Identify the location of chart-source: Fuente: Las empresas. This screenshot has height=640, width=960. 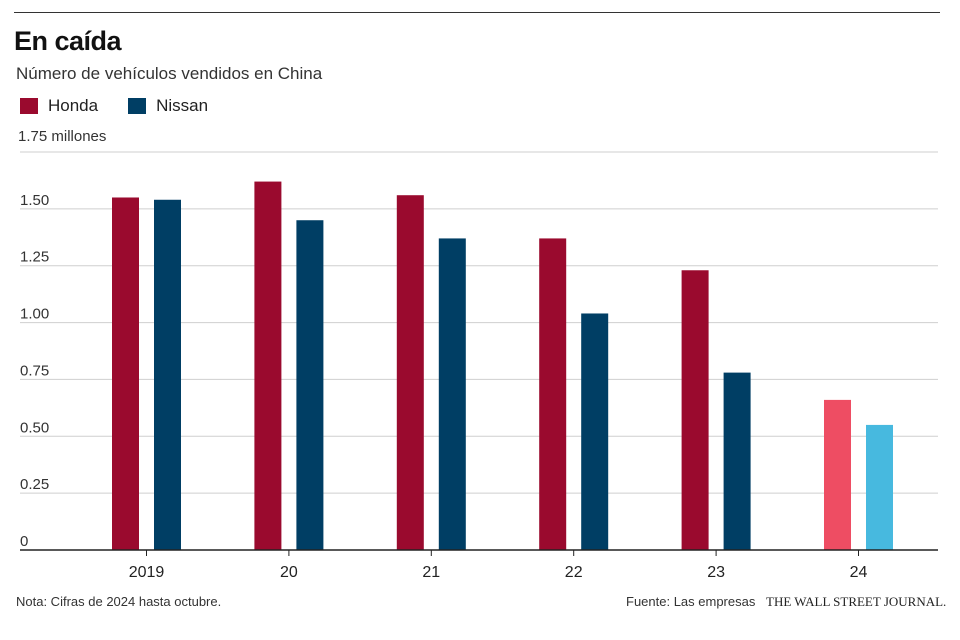
(691, 601).